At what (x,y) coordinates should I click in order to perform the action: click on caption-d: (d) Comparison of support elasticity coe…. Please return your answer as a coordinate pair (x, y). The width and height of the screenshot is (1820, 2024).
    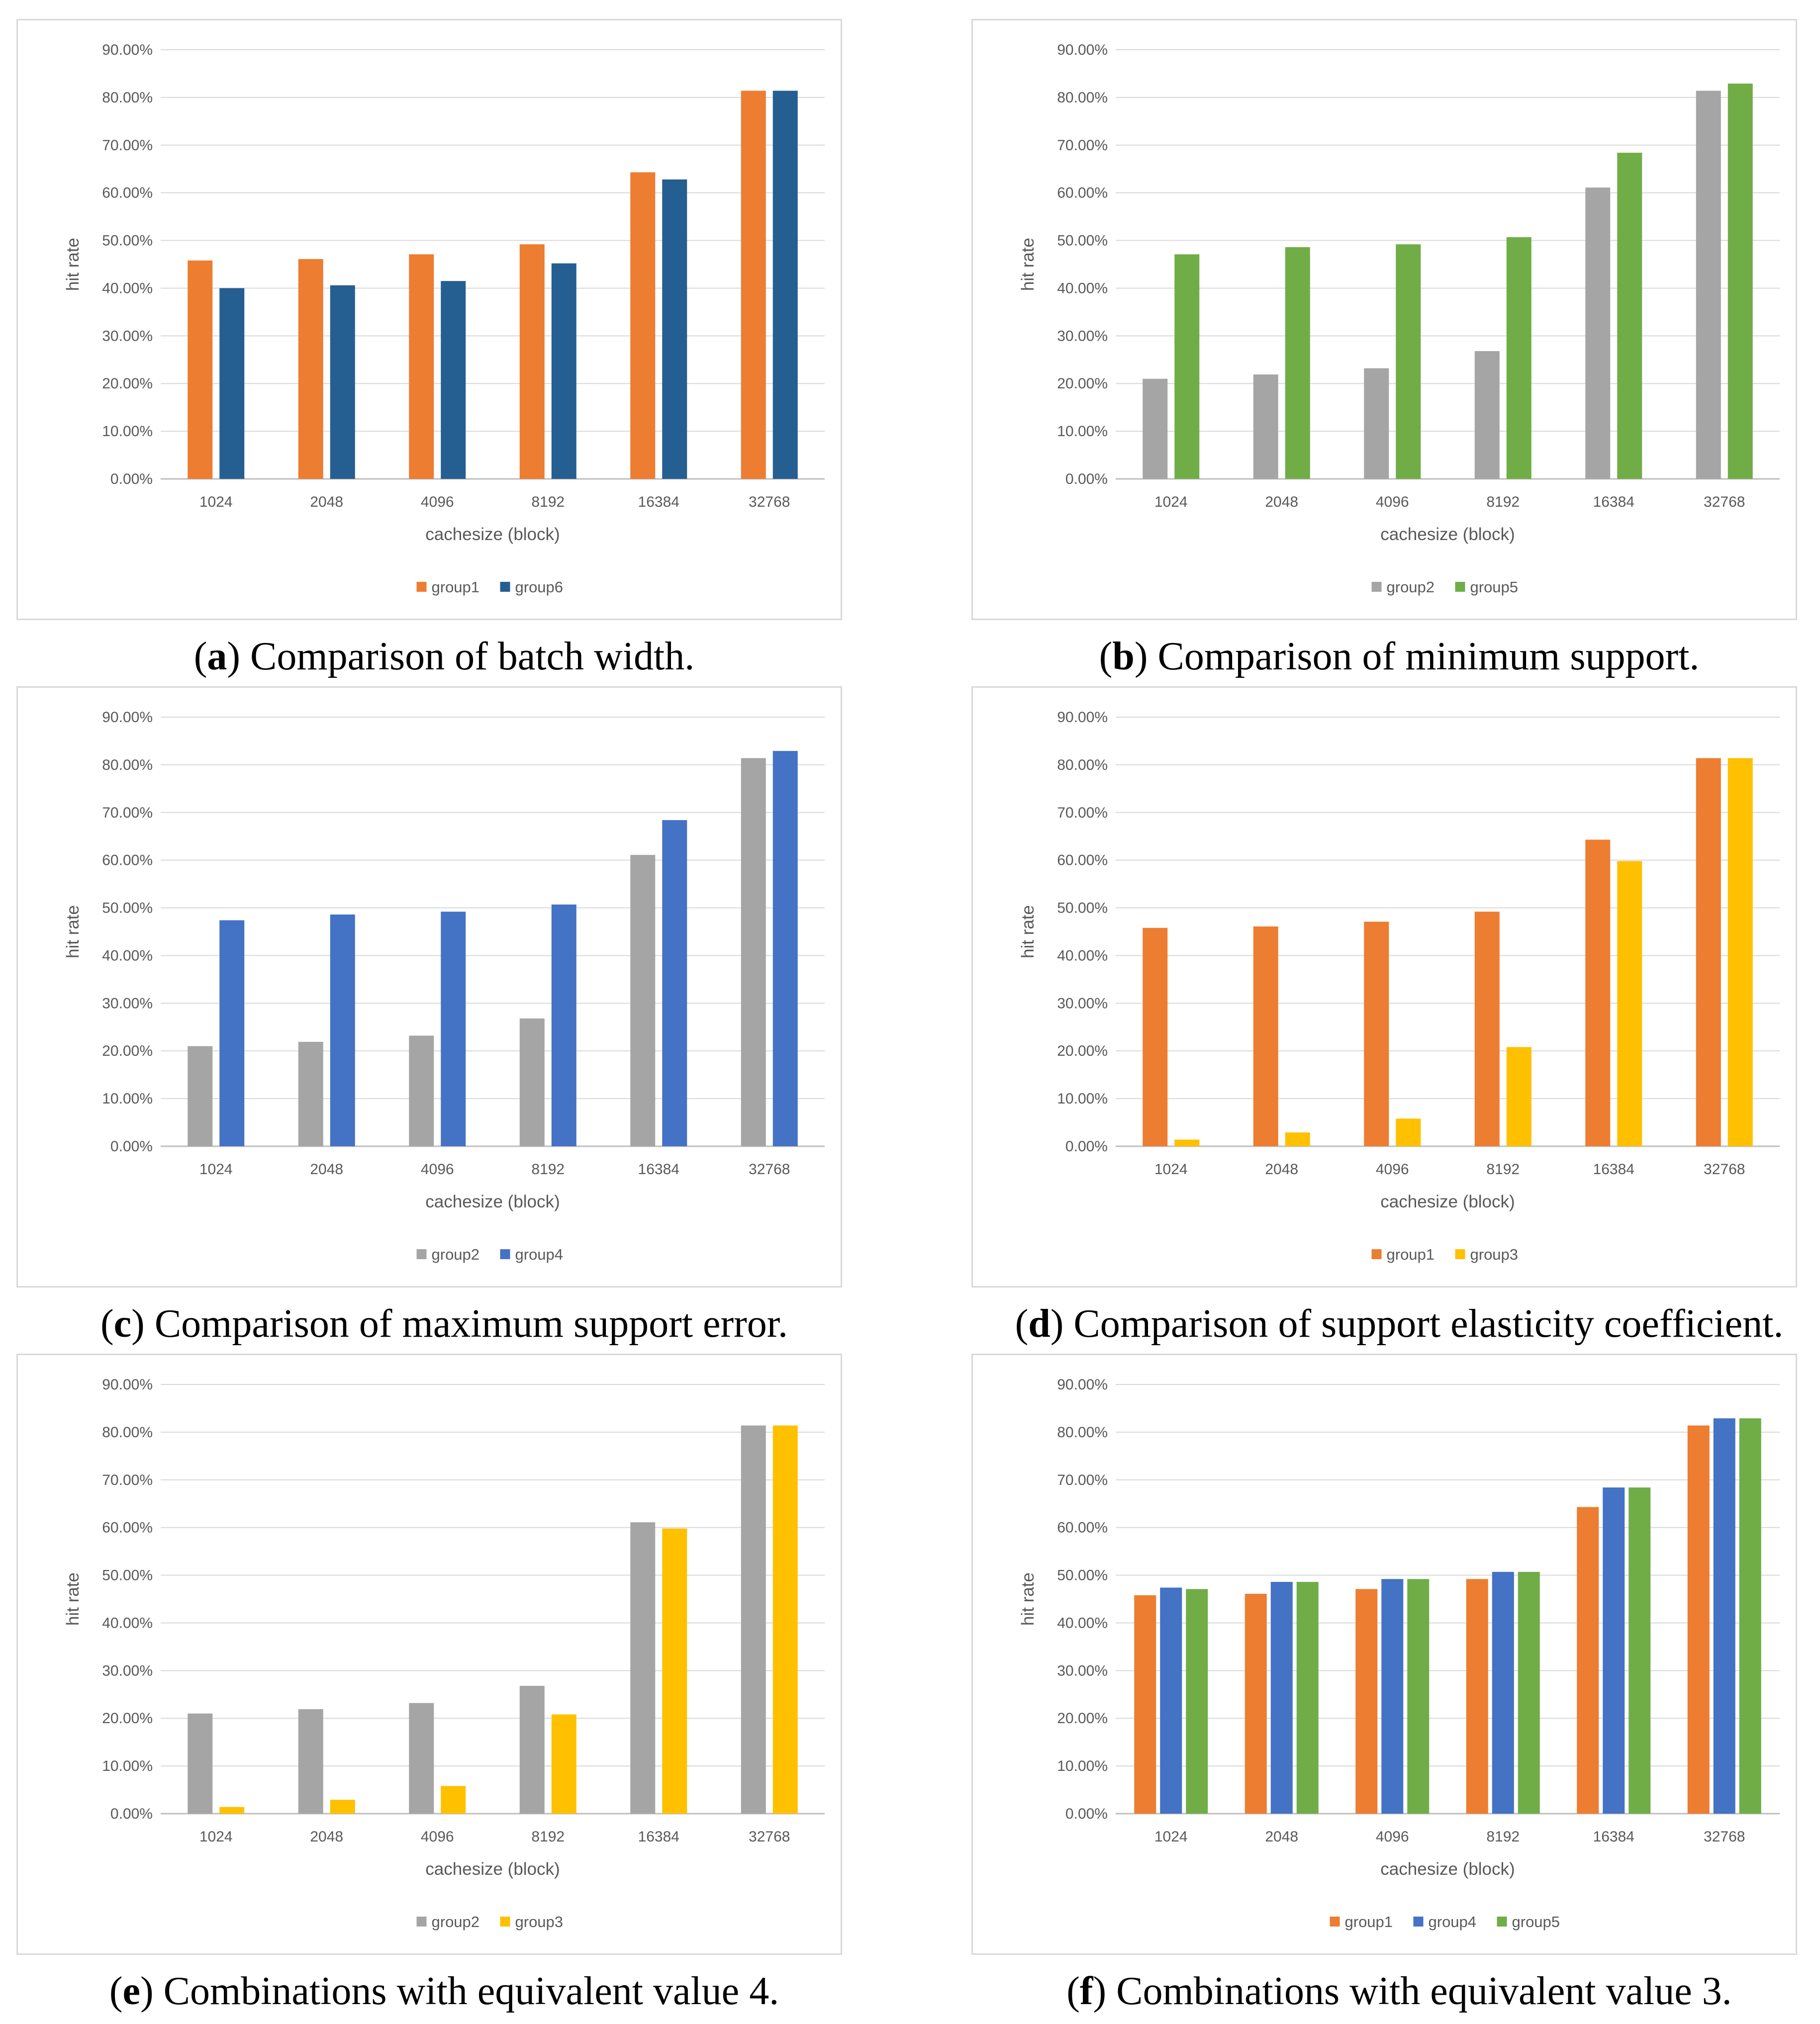
    Looking at the image, I should click on (1399, 1324).